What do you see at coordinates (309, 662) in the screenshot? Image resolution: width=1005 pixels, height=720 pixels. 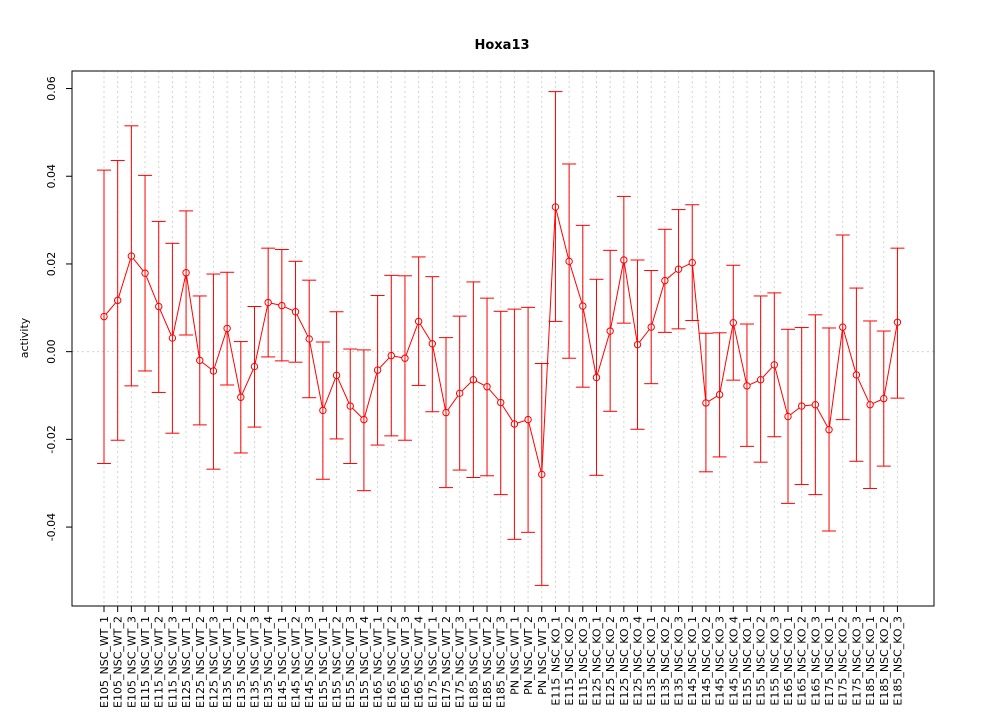 I see `x-tick-label: E145_NSC_WT_3` at bounding box center [309, 662].